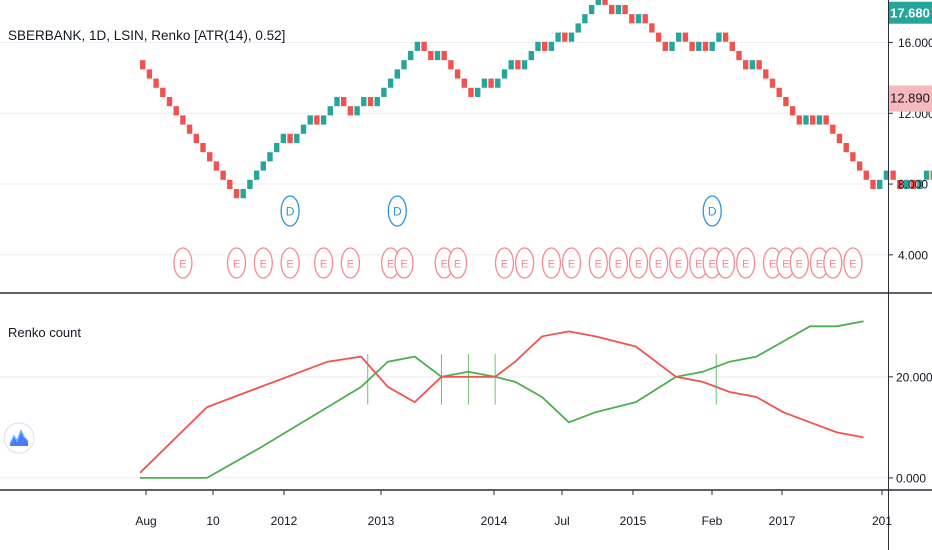  Describe the element at coordinates (882, 521) in the screenshot. I see `time-axis-label: 201` at that location.